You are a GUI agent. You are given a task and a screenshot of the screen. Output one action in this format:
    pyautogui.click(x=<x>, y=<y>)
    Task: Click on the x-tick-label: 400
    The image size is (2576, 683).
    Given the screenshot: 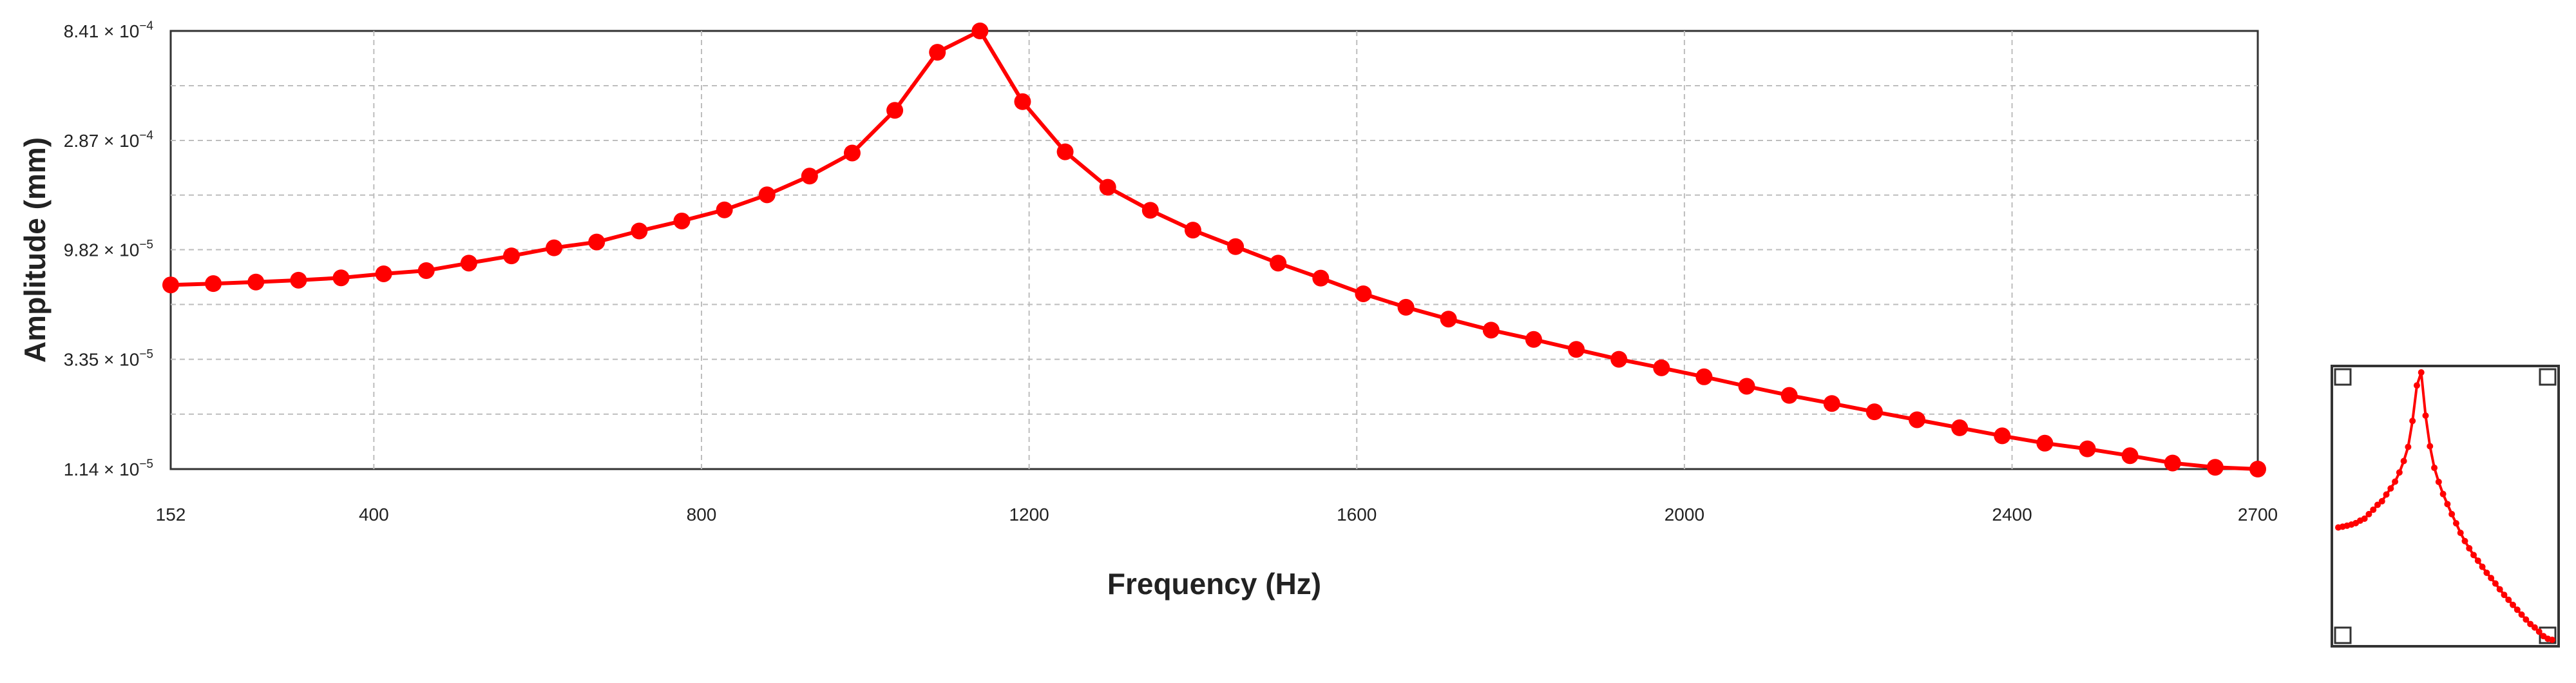 What is the action you would take?
    pyautogui.click(x=374, y=514)
    